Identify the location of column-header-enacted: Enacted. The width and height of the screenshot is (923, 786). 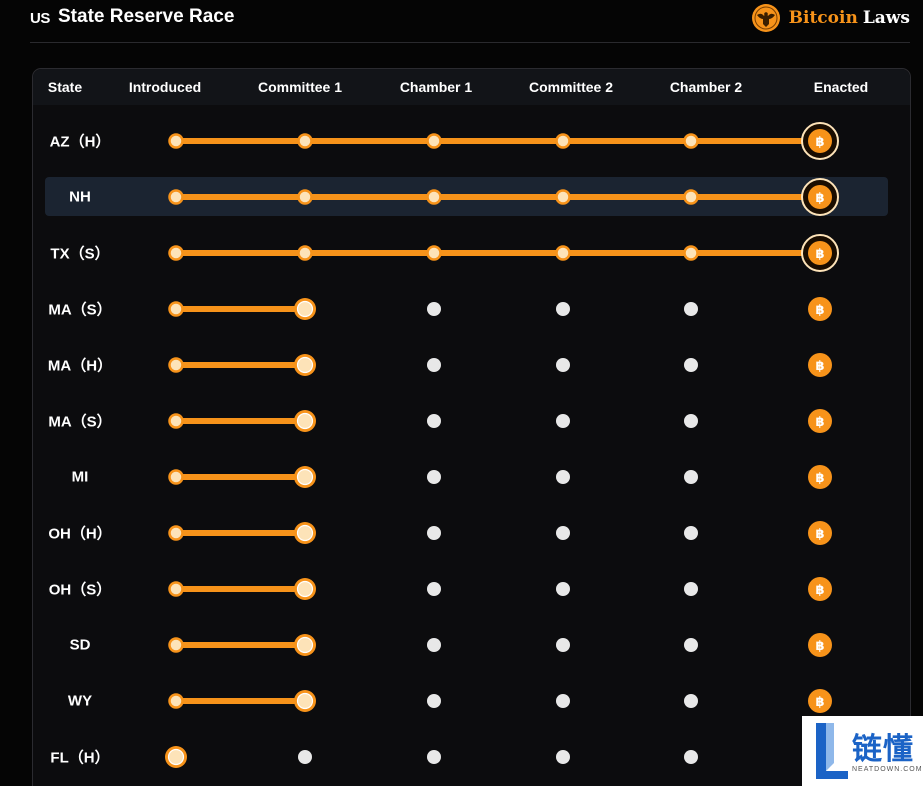
(841, 87).